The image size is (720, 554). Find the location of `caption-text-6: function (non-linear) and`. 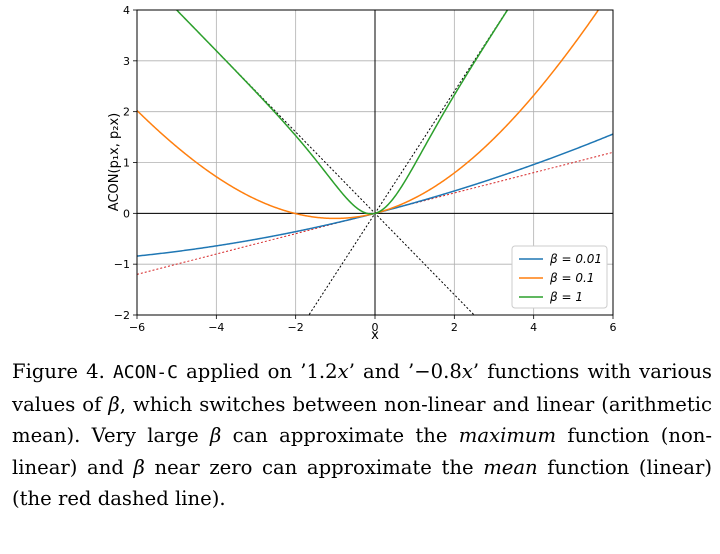

caption-text-6: function (non-linear) and is located at coordinates (362, 451).